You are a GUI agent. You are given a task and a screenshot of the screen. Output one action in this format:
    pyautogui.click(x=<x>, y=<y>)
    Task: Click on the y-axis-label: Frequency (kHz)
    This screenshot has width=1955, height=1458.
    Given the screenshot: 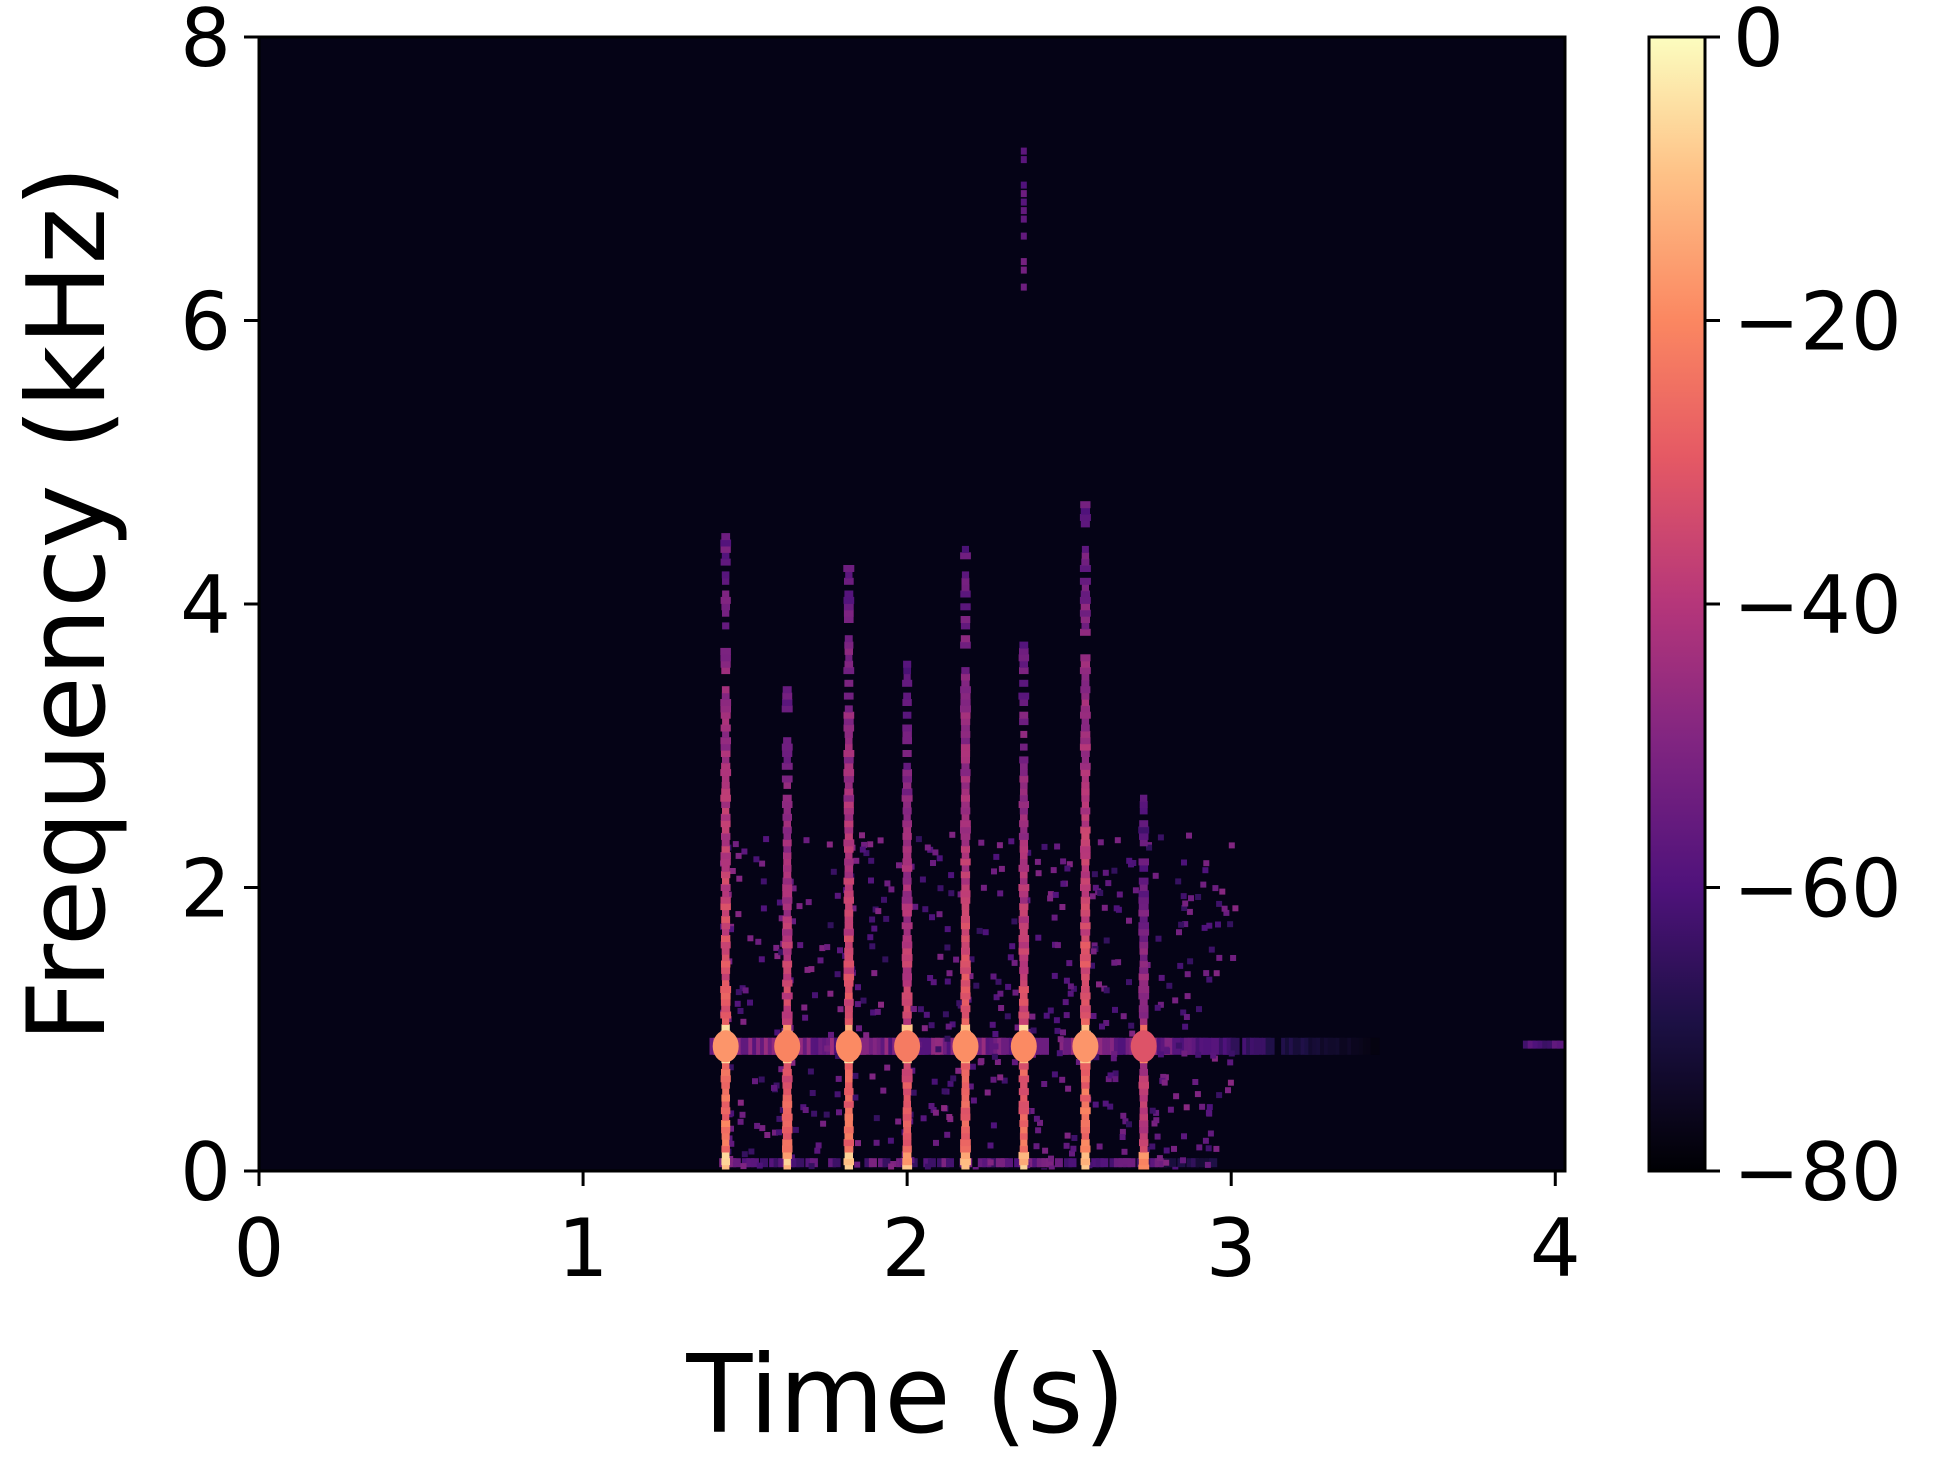 What is the action you would take?
    pyautogui.click(x=67, y=604)
    